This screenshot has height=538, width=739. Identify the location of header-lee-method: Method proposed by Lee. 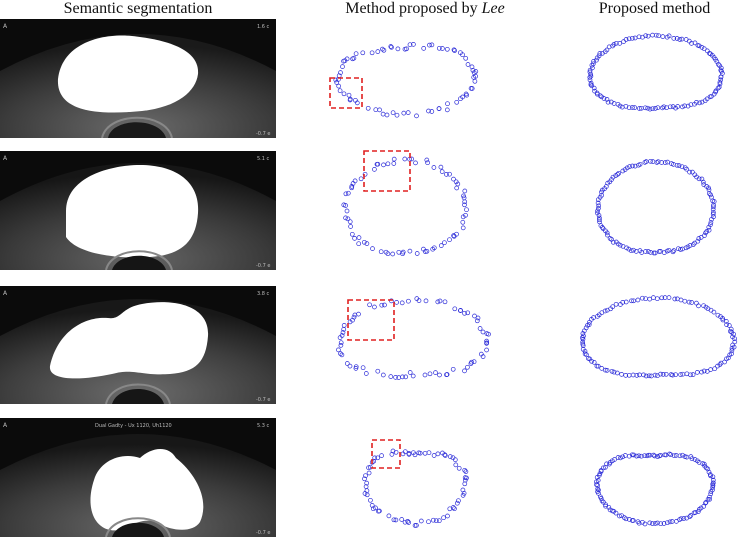
(425, 9).